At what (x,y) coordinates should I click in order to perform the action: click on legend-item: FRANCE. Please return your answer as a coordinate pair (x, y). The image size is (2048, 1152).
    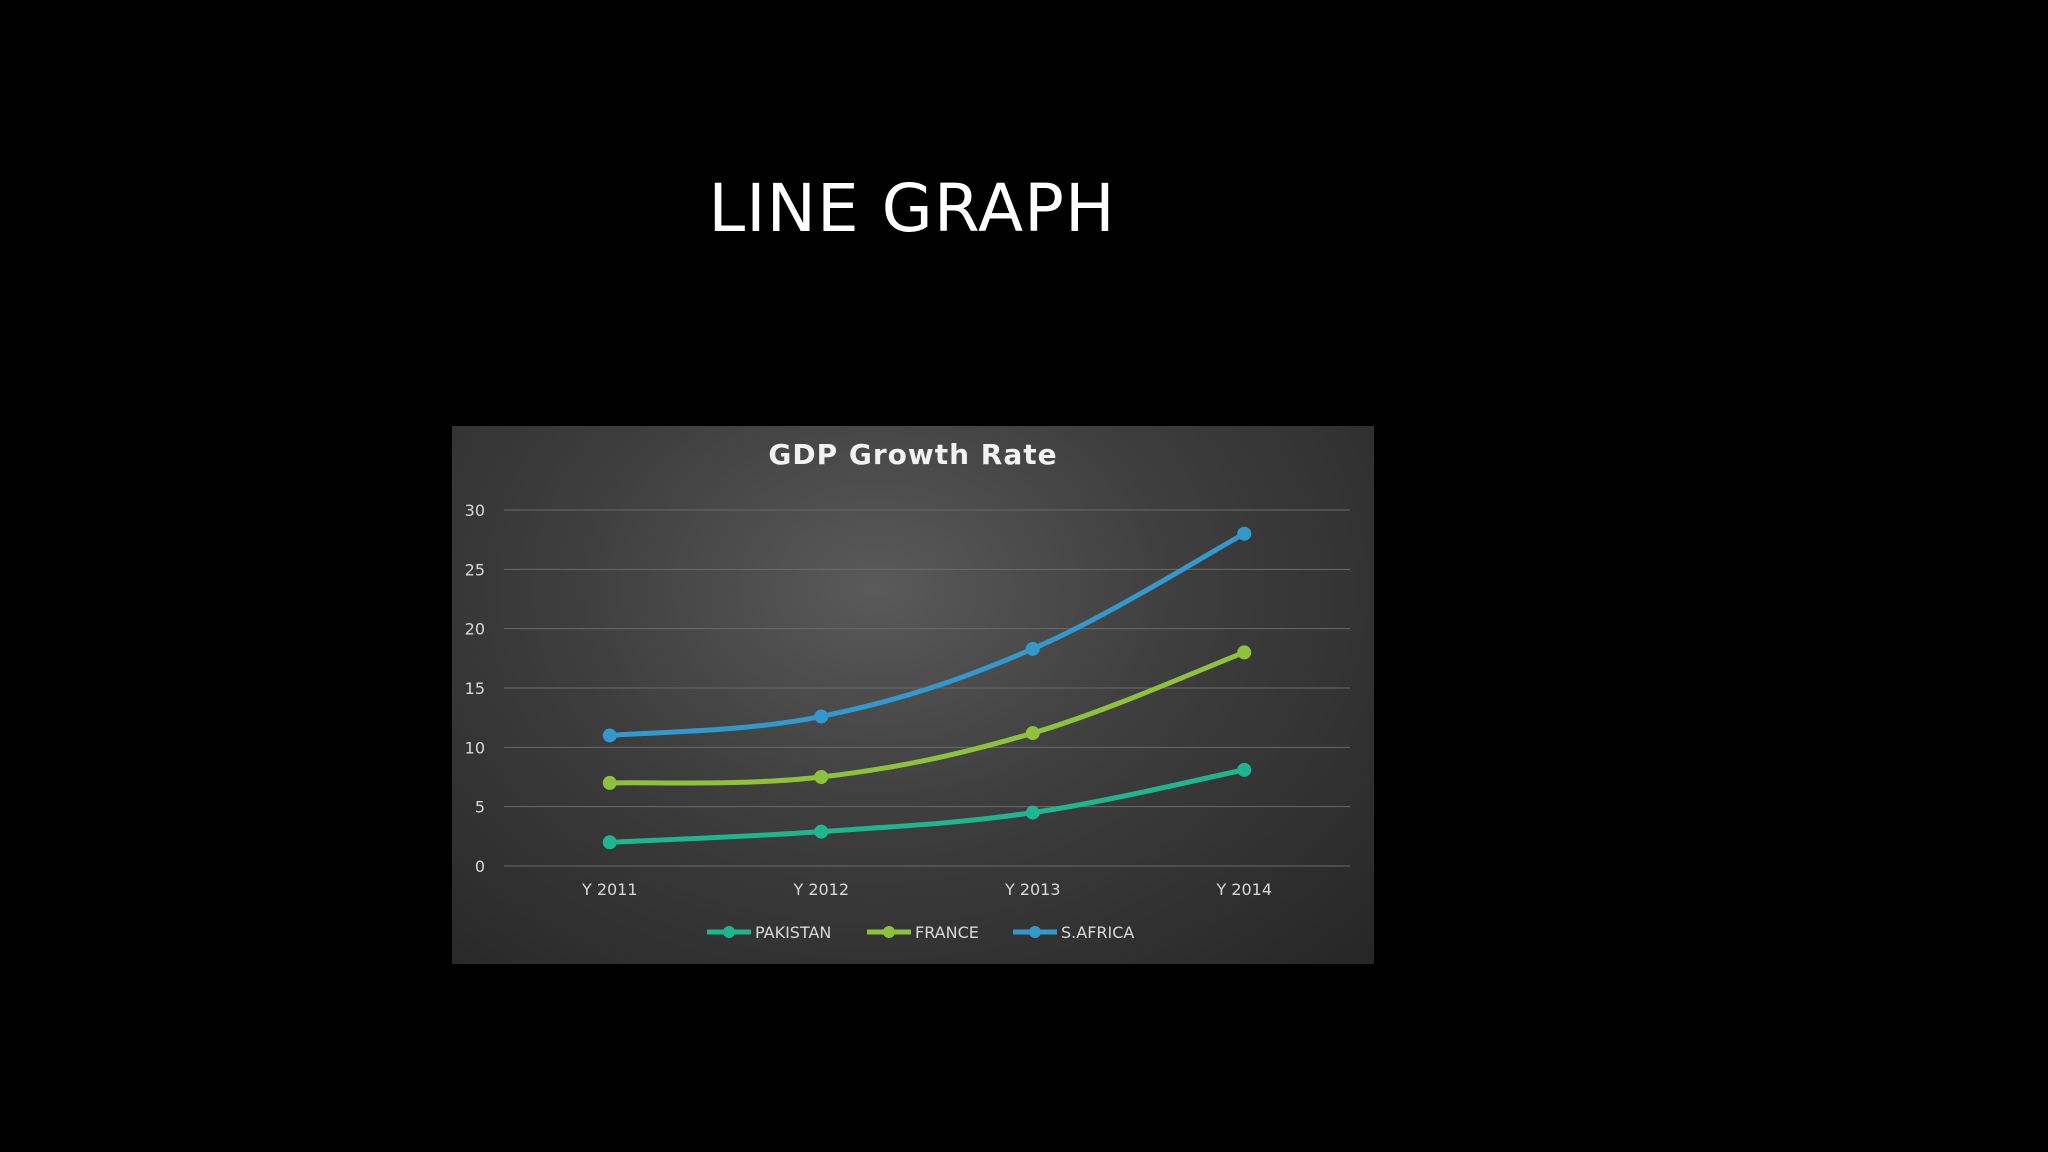
    Looking at the image, I should click on (923, 932).